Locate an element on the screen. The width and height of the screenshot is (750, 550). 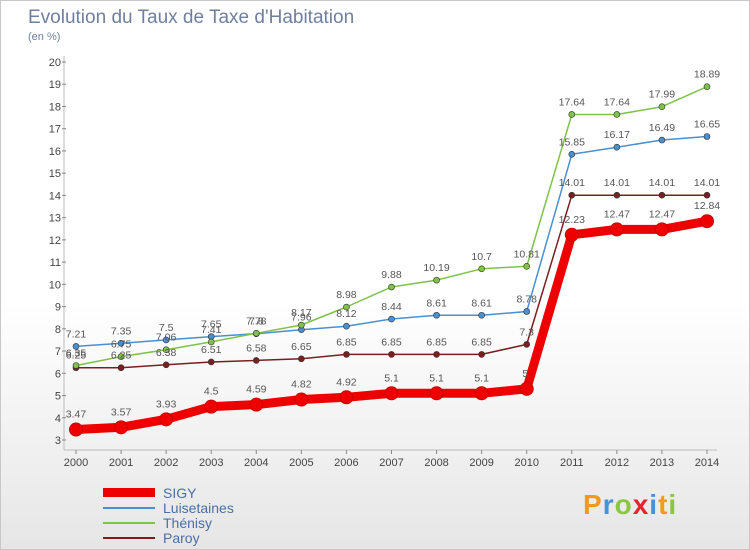
y-tick-label: 10 is located at coordinates (55, 285).